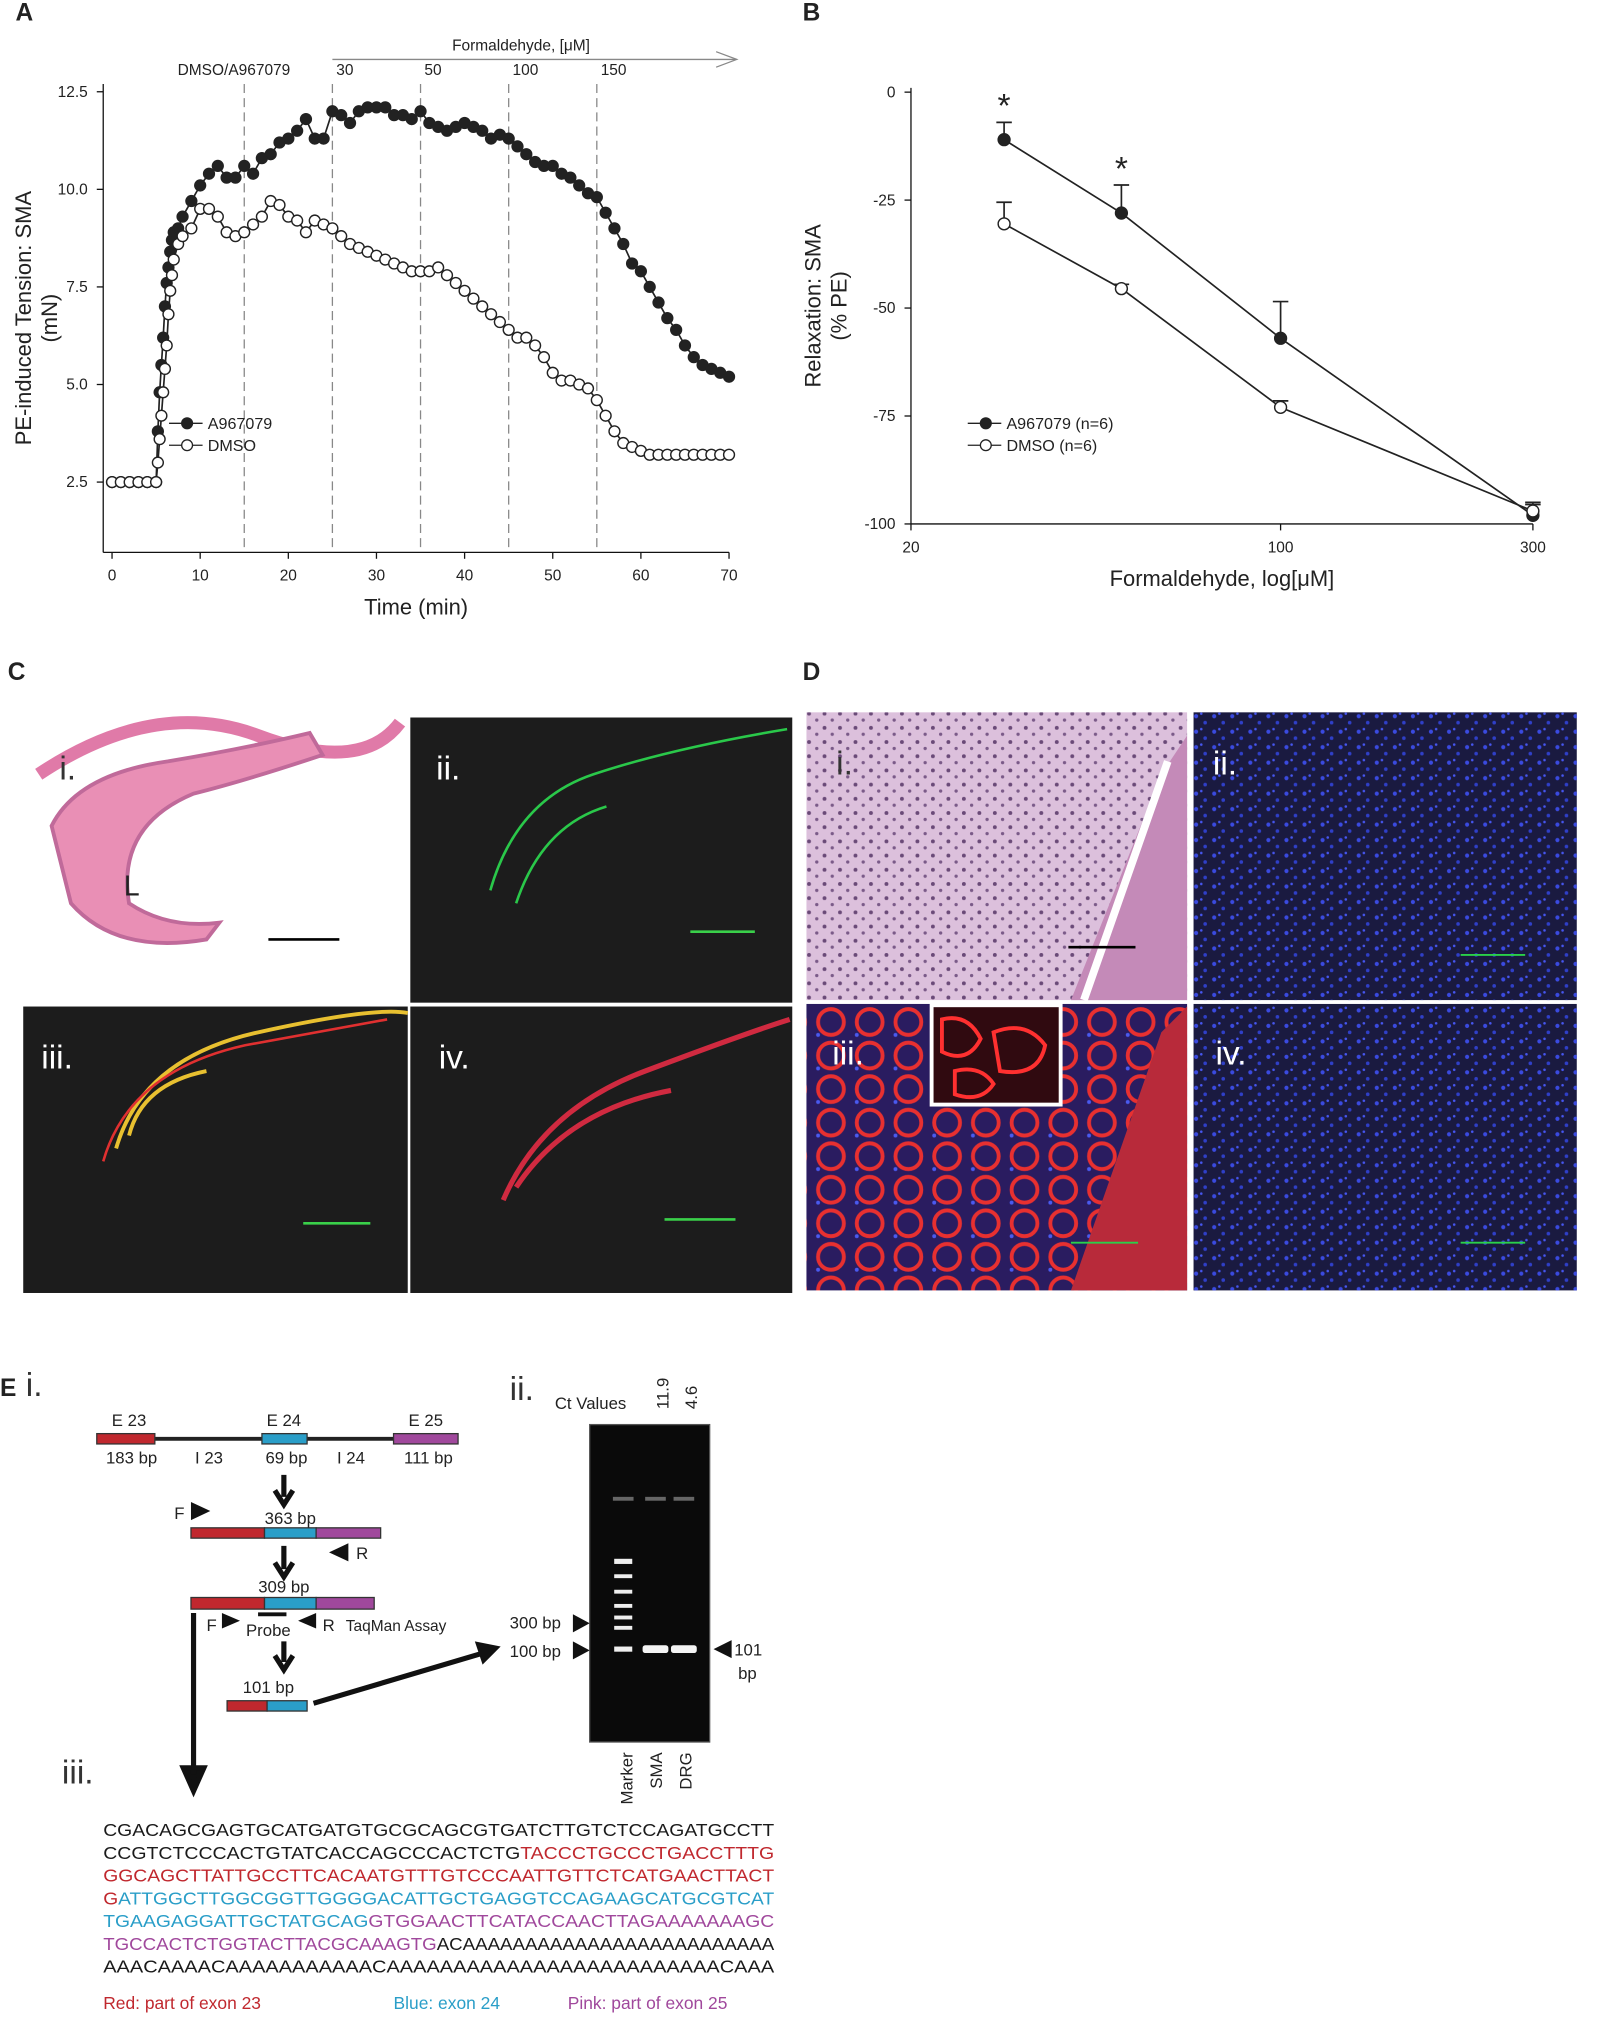  I want to click on amplicon: 309 bp, so click(283, 1586).